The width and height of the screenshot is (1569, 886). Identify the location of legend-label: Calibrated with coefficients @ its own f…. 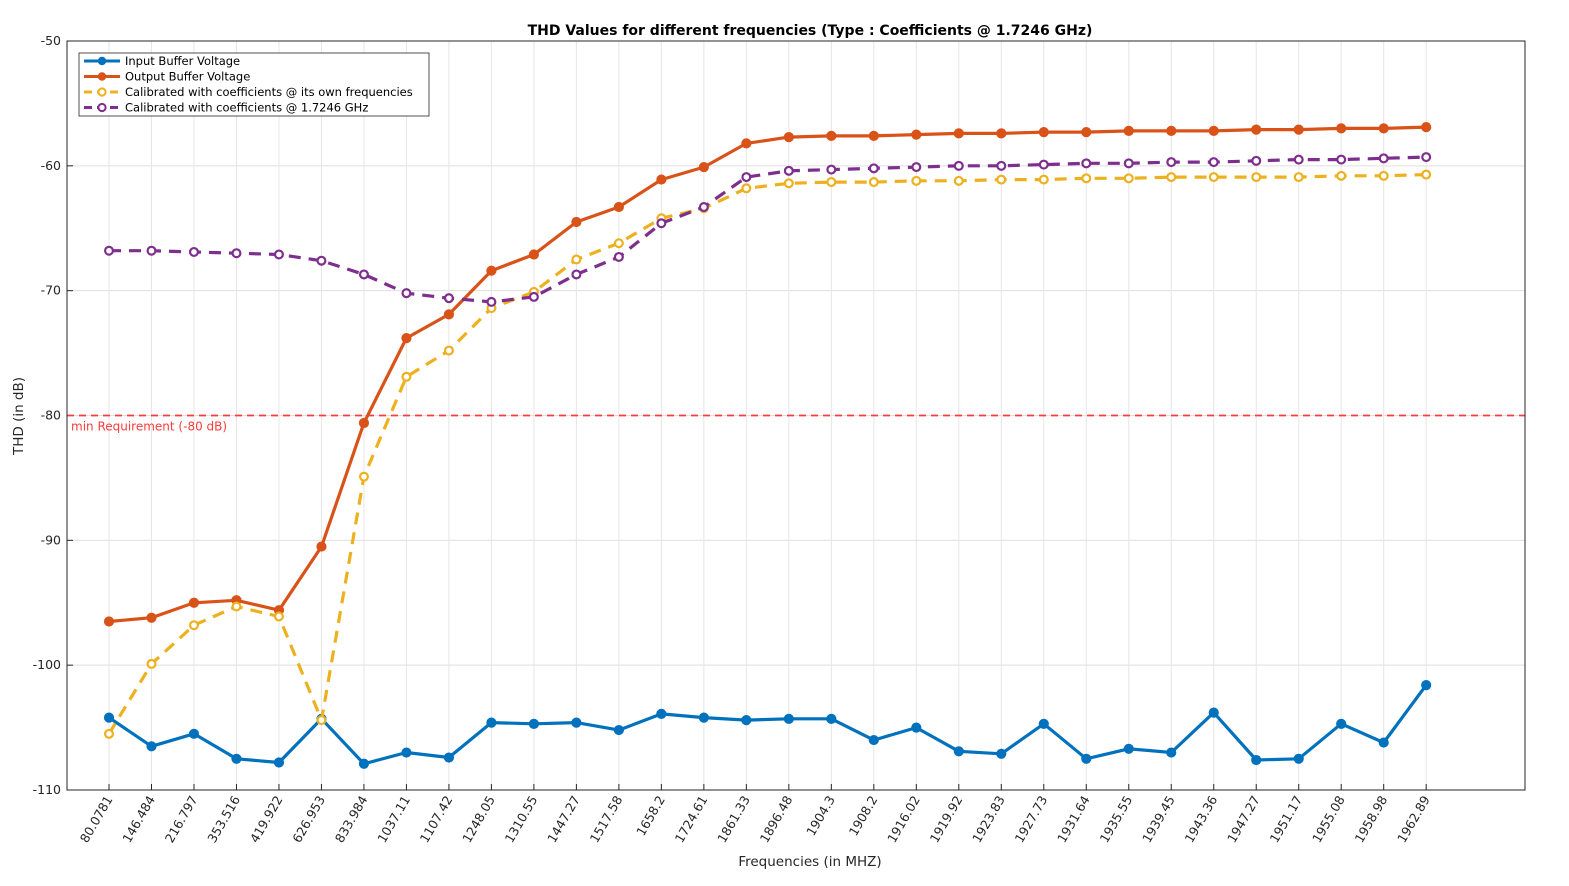
(269, 92).